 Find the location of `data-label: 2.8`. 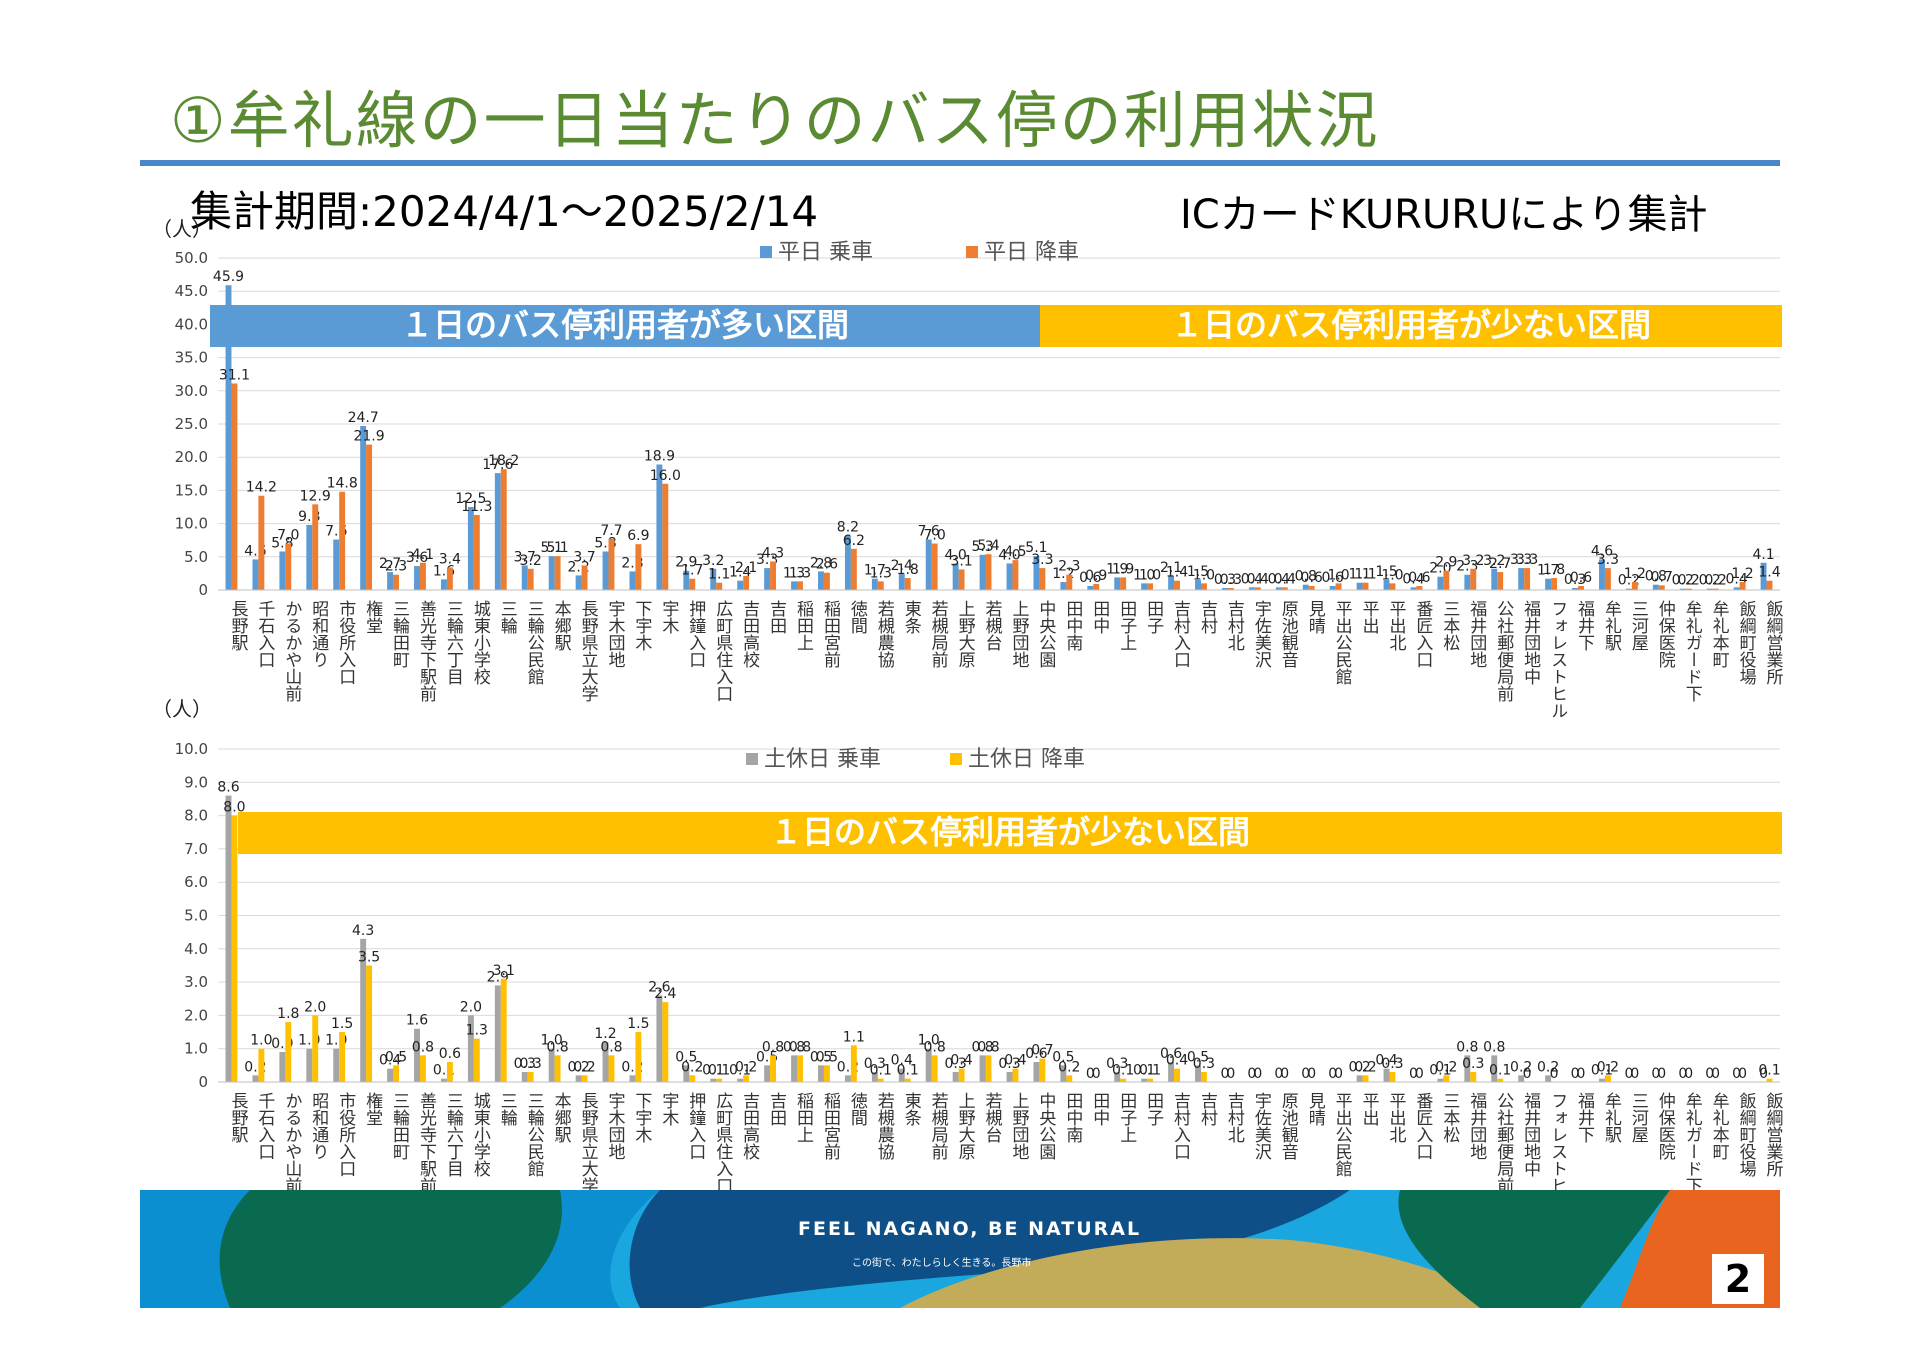

data-label: 2.8 is located at coordinates (821, 563).